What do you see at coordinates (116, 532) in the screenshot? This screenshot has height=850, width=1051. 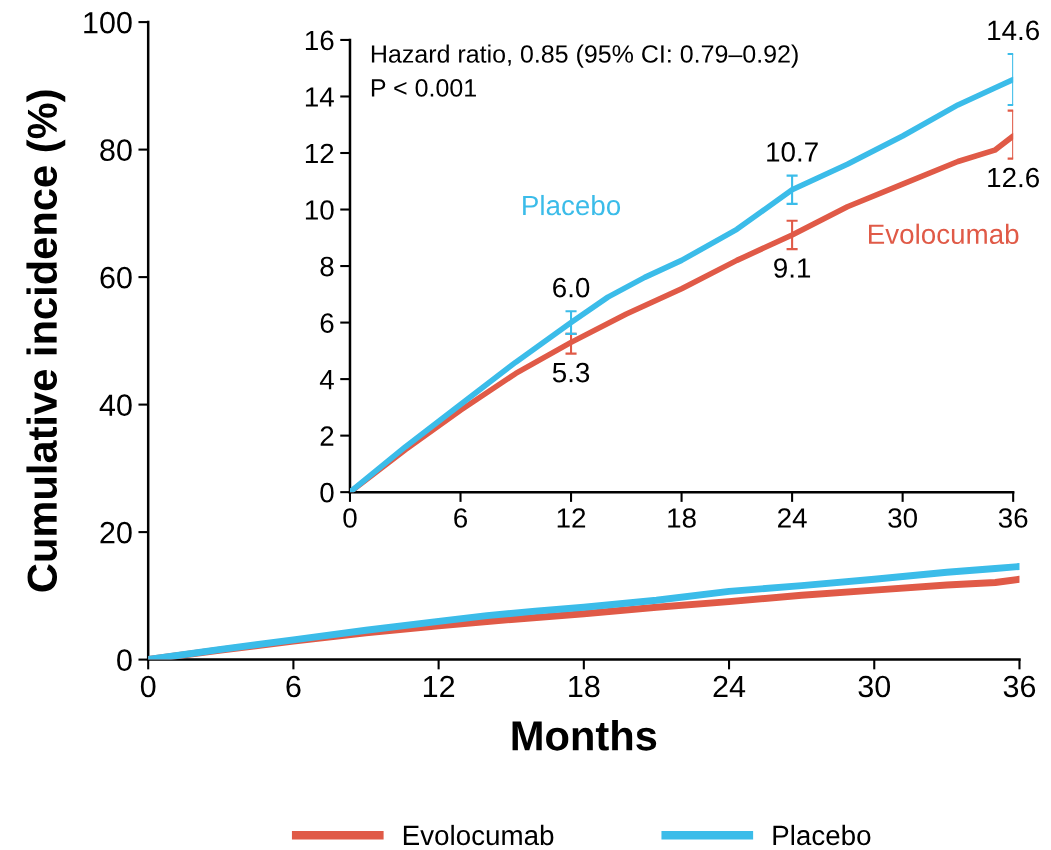 I see `y-tick-label: 20` at bounding box center [116, 532].